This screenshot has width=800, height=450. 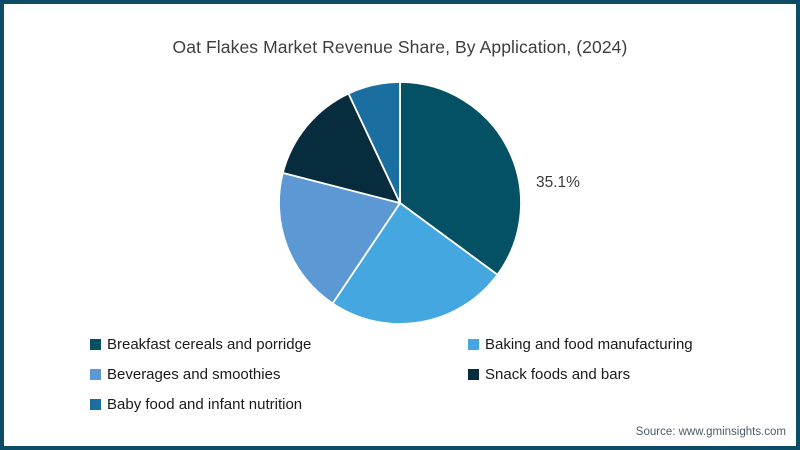 I want to click on legend-item-snack-foods: Snack foods and bars, so click(x=599, y=374).